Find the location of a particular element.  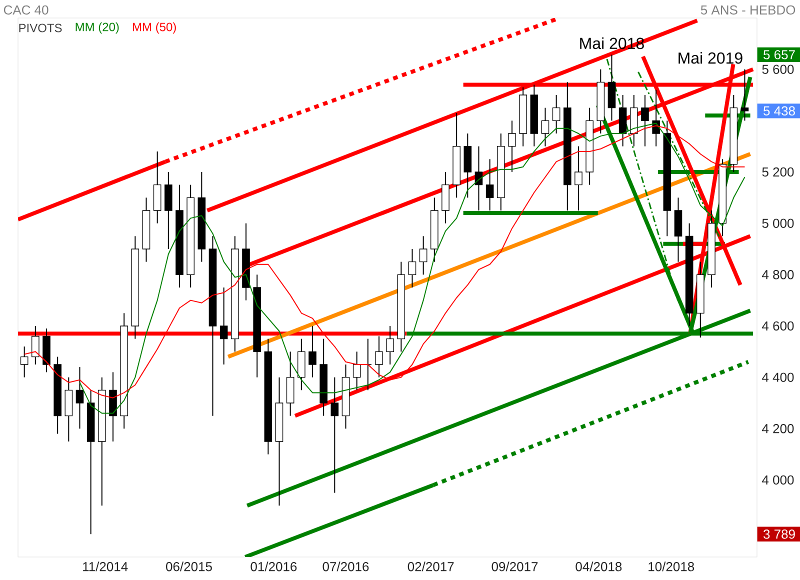

text: MM (20) is located at coordinates (97, 28).